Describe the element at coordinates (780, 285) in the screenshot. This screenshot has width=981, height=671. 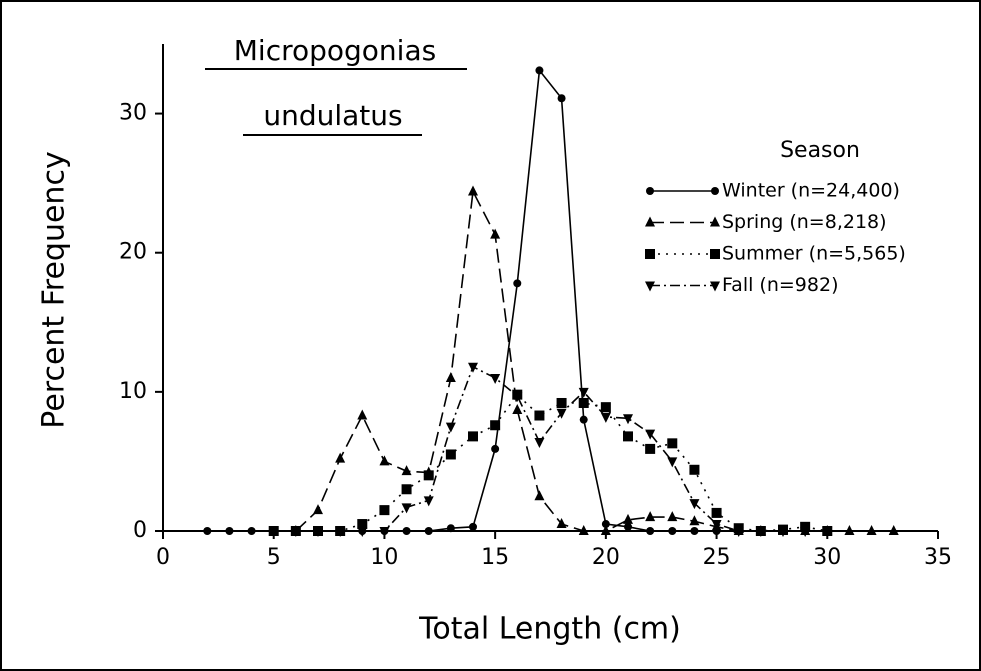
I see `legend-label: Fall (n=982)` at that location.